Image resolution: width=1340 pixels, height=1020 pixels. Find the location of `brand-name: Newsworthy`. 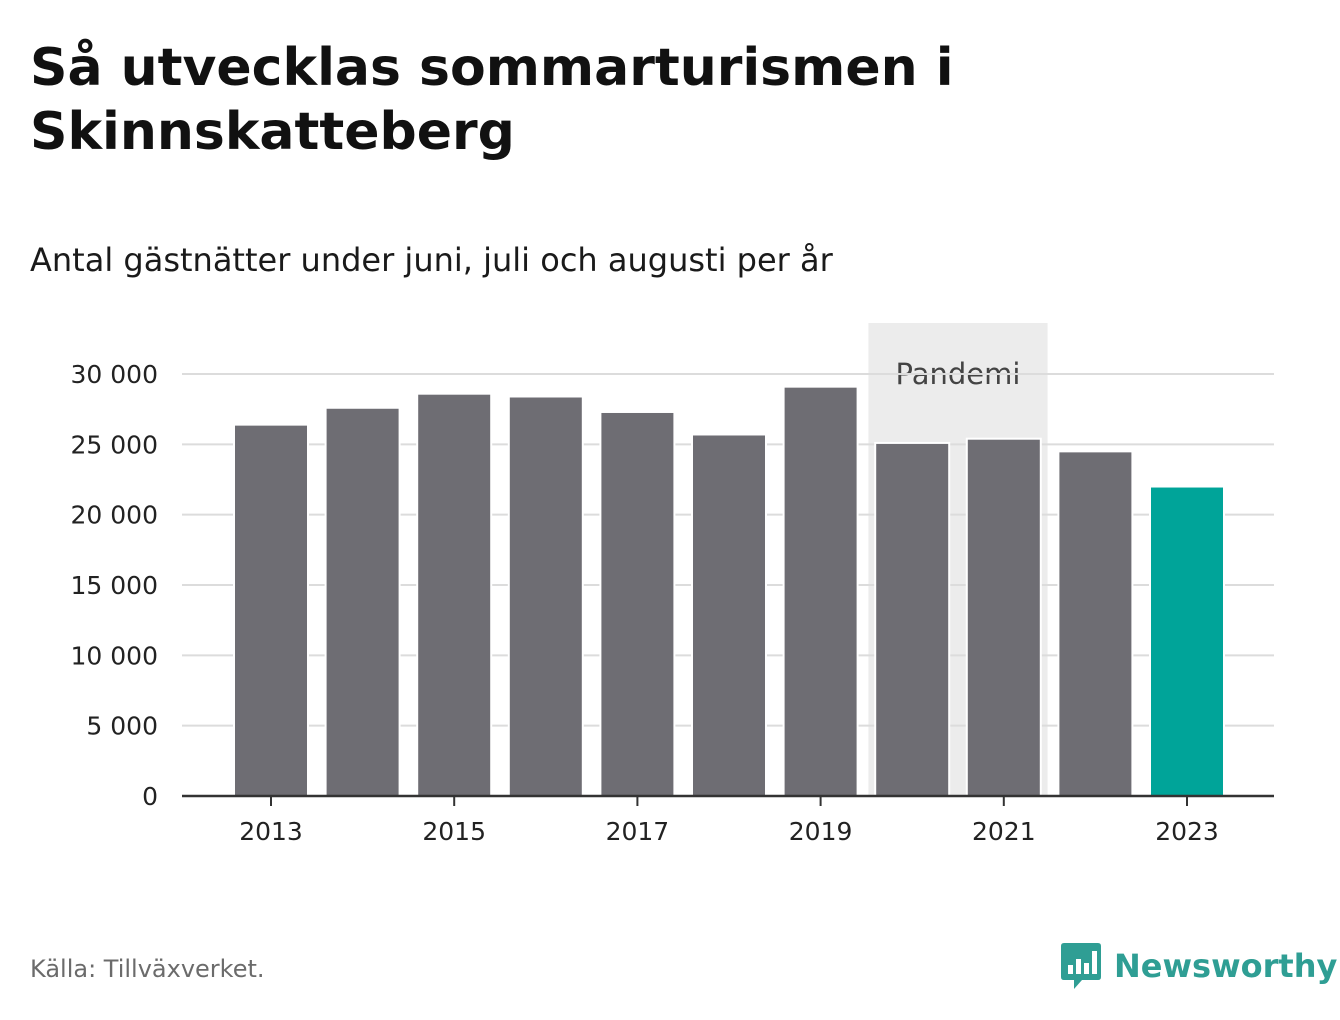

brand-name: Newsworthy is located at coordinates (1226, 966).